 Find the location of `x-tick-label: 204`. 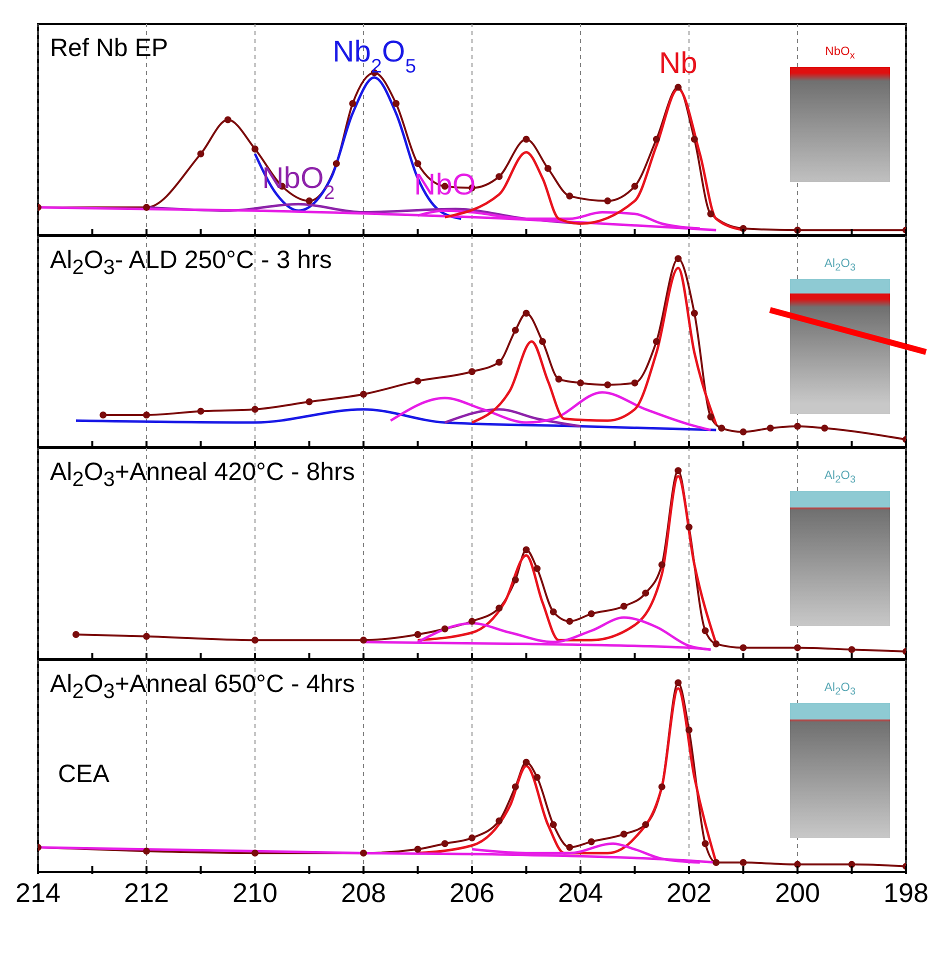

x-tick-label: 204 is located at coordinates (581, 893).